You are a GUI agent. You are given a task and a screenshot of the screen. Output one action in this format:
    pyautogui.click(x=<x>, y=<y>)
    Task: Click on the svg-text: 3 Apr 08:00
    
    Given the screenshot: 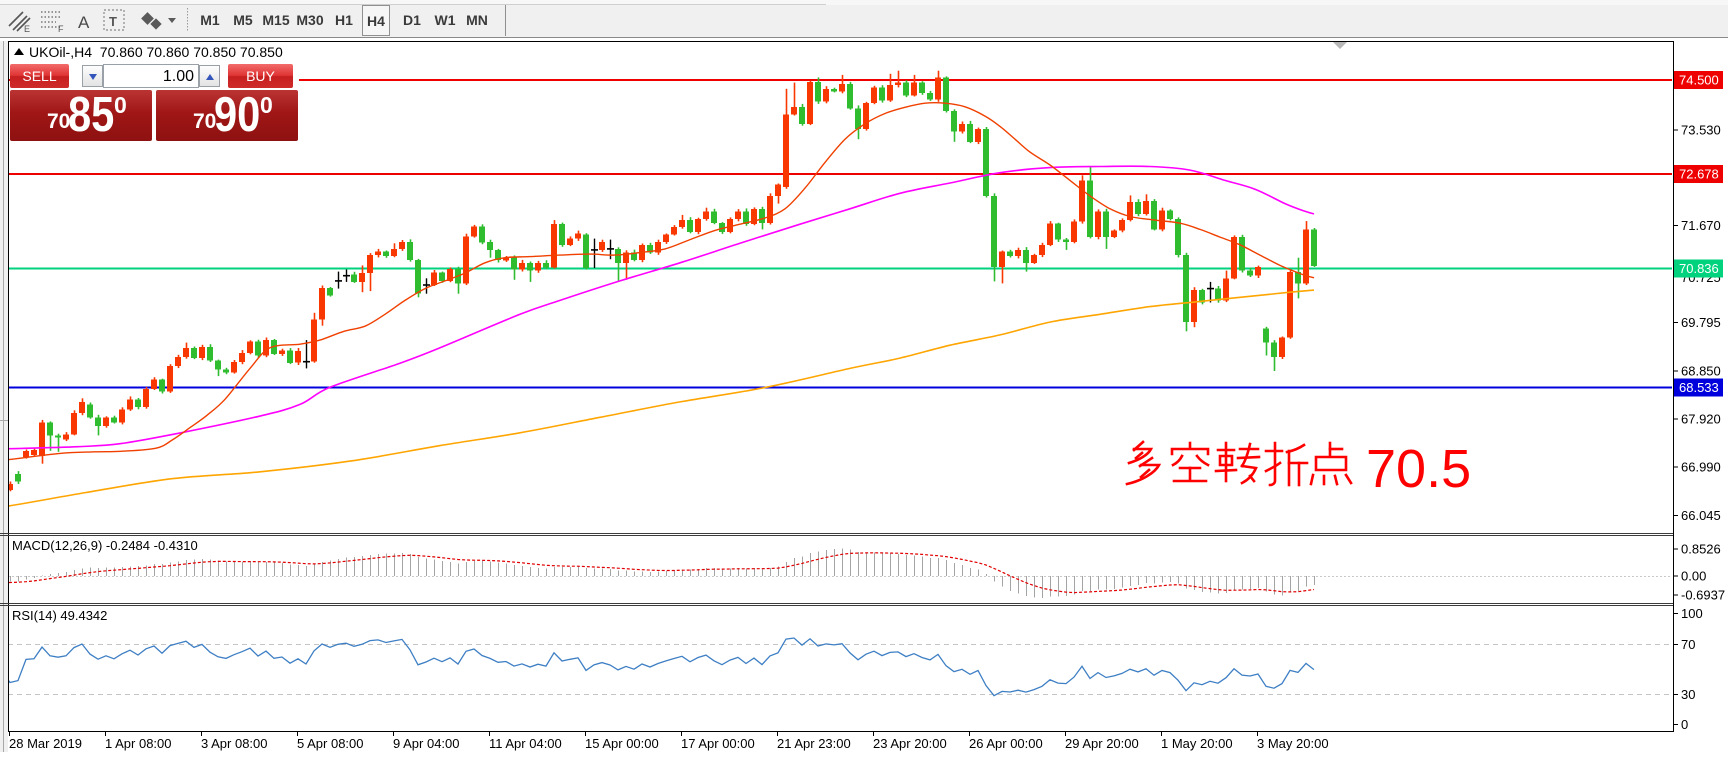 What is the action you would take?
    pyautogui.click(x=234, y=743)
    